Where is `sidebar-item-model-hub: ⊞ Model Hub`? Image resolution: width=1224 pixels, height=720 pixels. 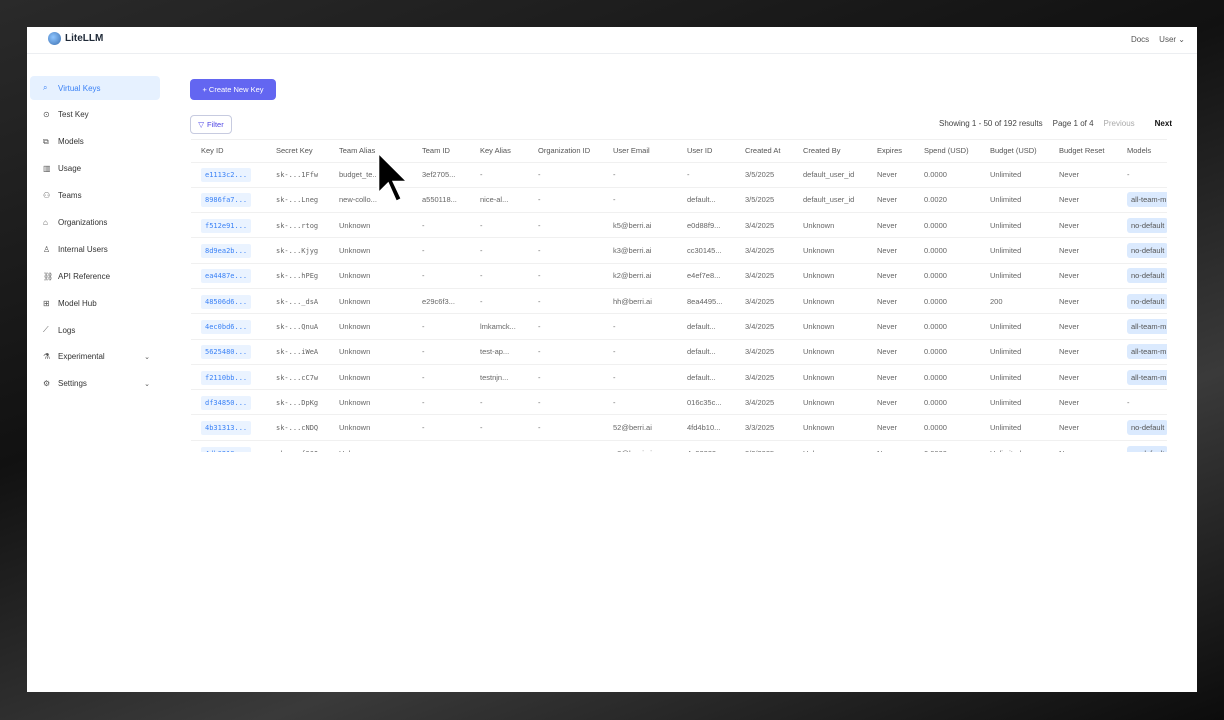 sidebar-item-model-hub: ⊞ Model Hub is located at coordinates (95, 303).